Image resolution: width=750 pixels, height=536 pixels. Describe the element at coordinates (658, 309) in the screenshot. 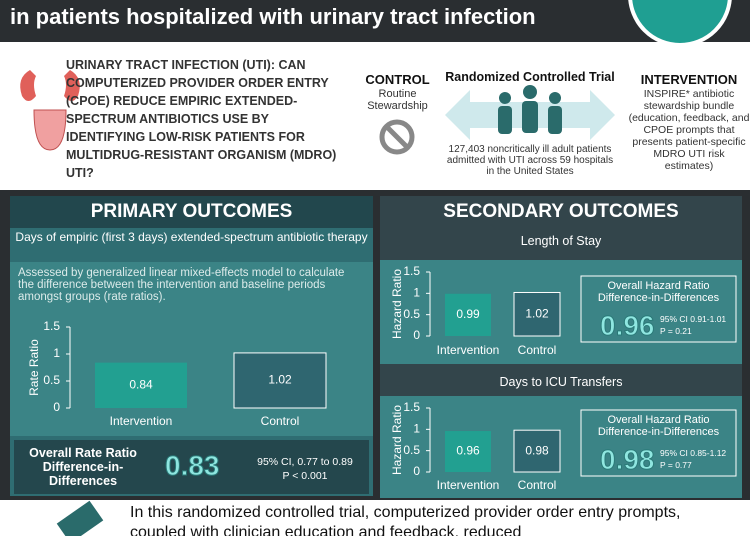

I see `los-summary-box` at that location.